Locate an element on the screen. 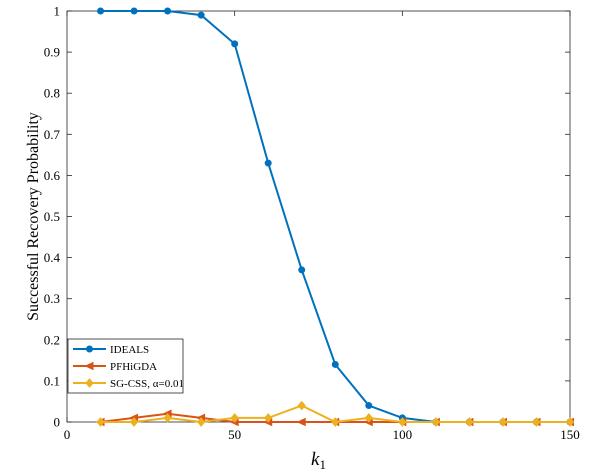 The width and height of the screenshot is (595, 470). y-tick-label: 0.6 is located at coordinates (52, 175).